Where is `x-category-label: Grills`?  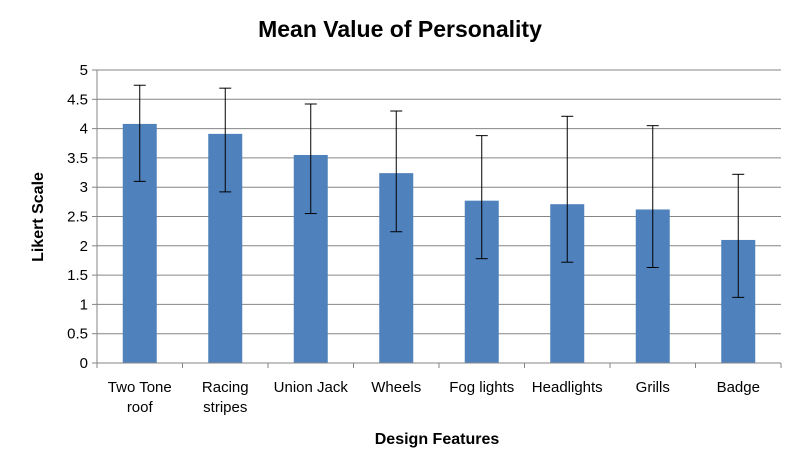
x-category-label: Grills is located at coordinates (653, 387).